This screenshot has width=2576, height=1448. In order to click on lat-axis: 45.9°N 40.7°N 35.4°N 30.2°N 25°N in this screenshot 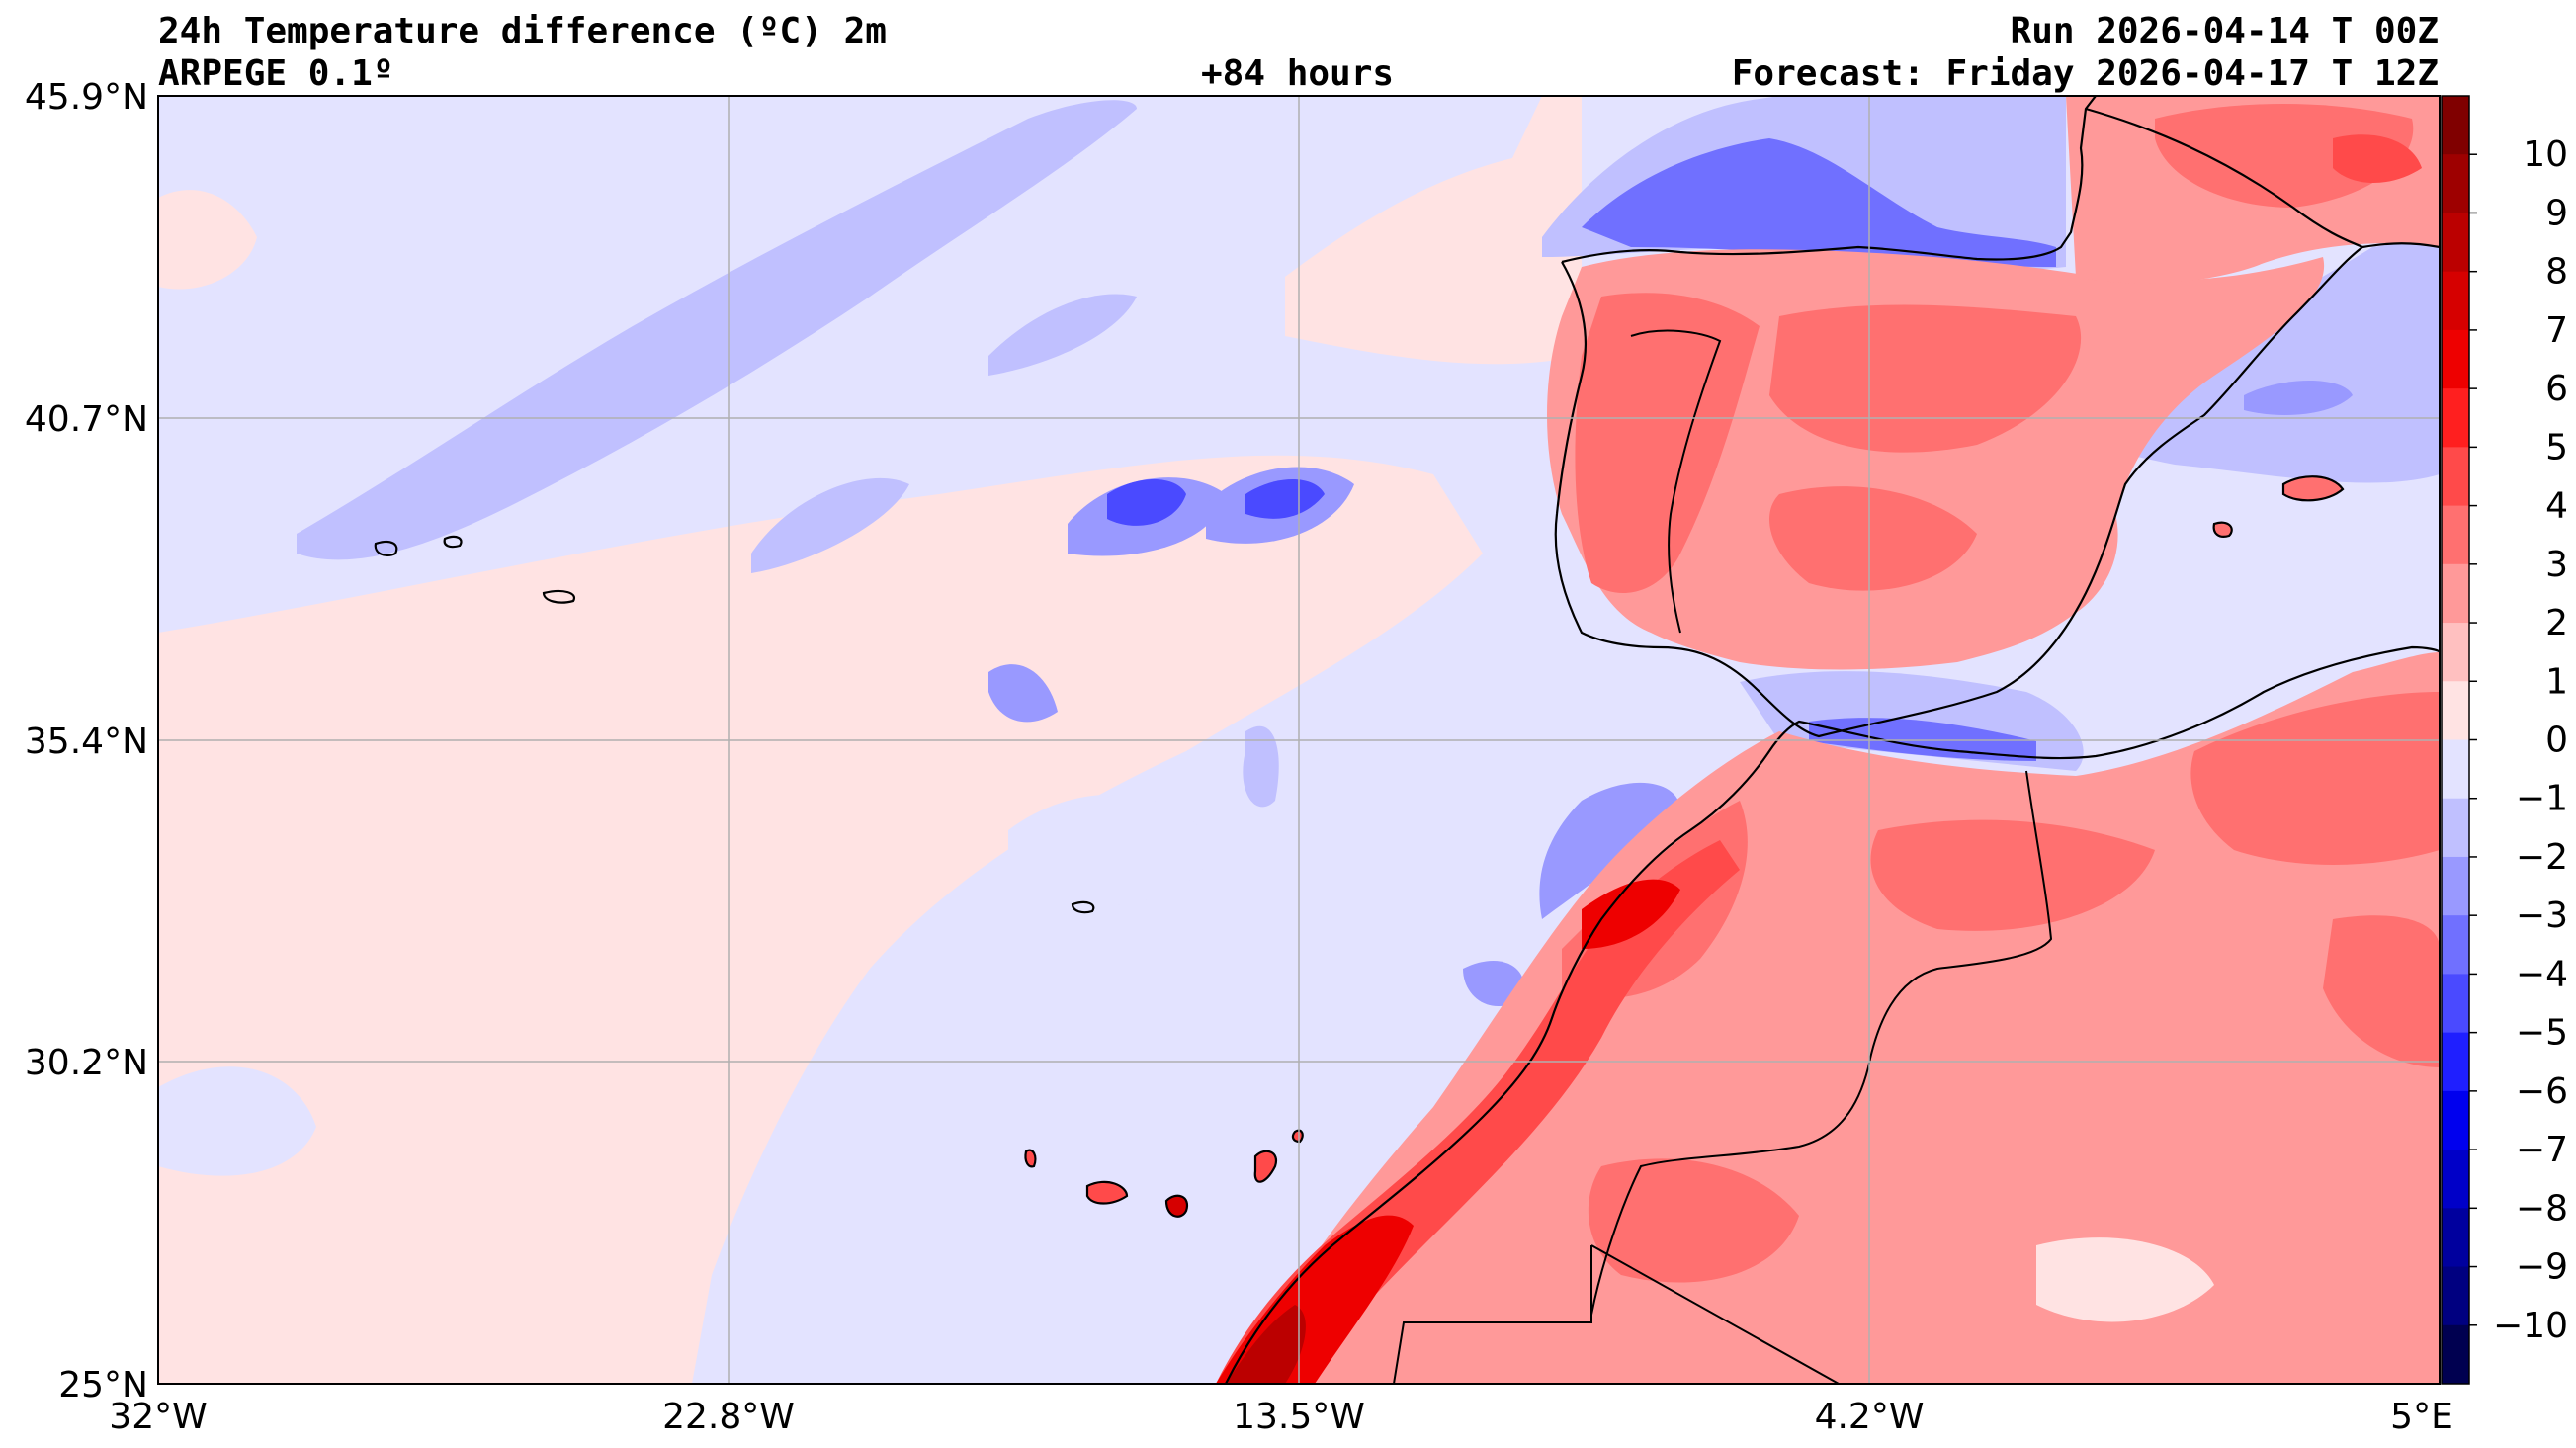, I will do `click(86, 741)`.